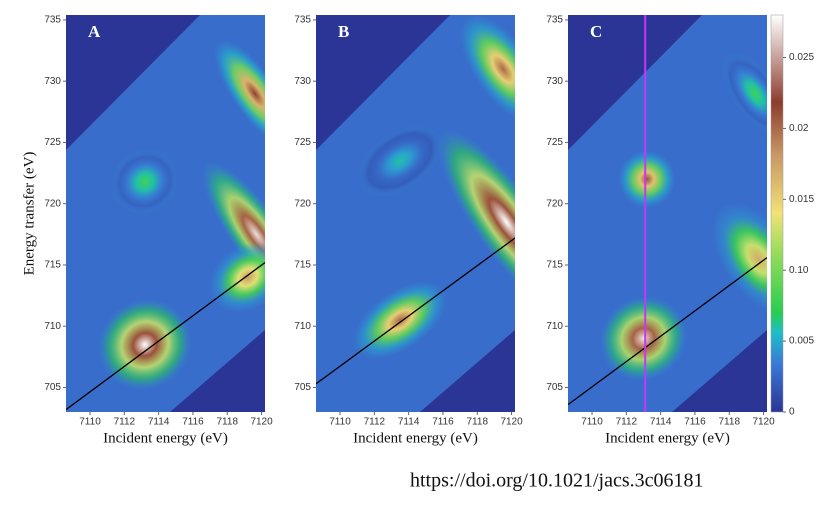  Describe the element at coordinates (557, 481) in the screenshot. I see `doi: https://doi.org/10.1021/jacs.3c06181` at that location.